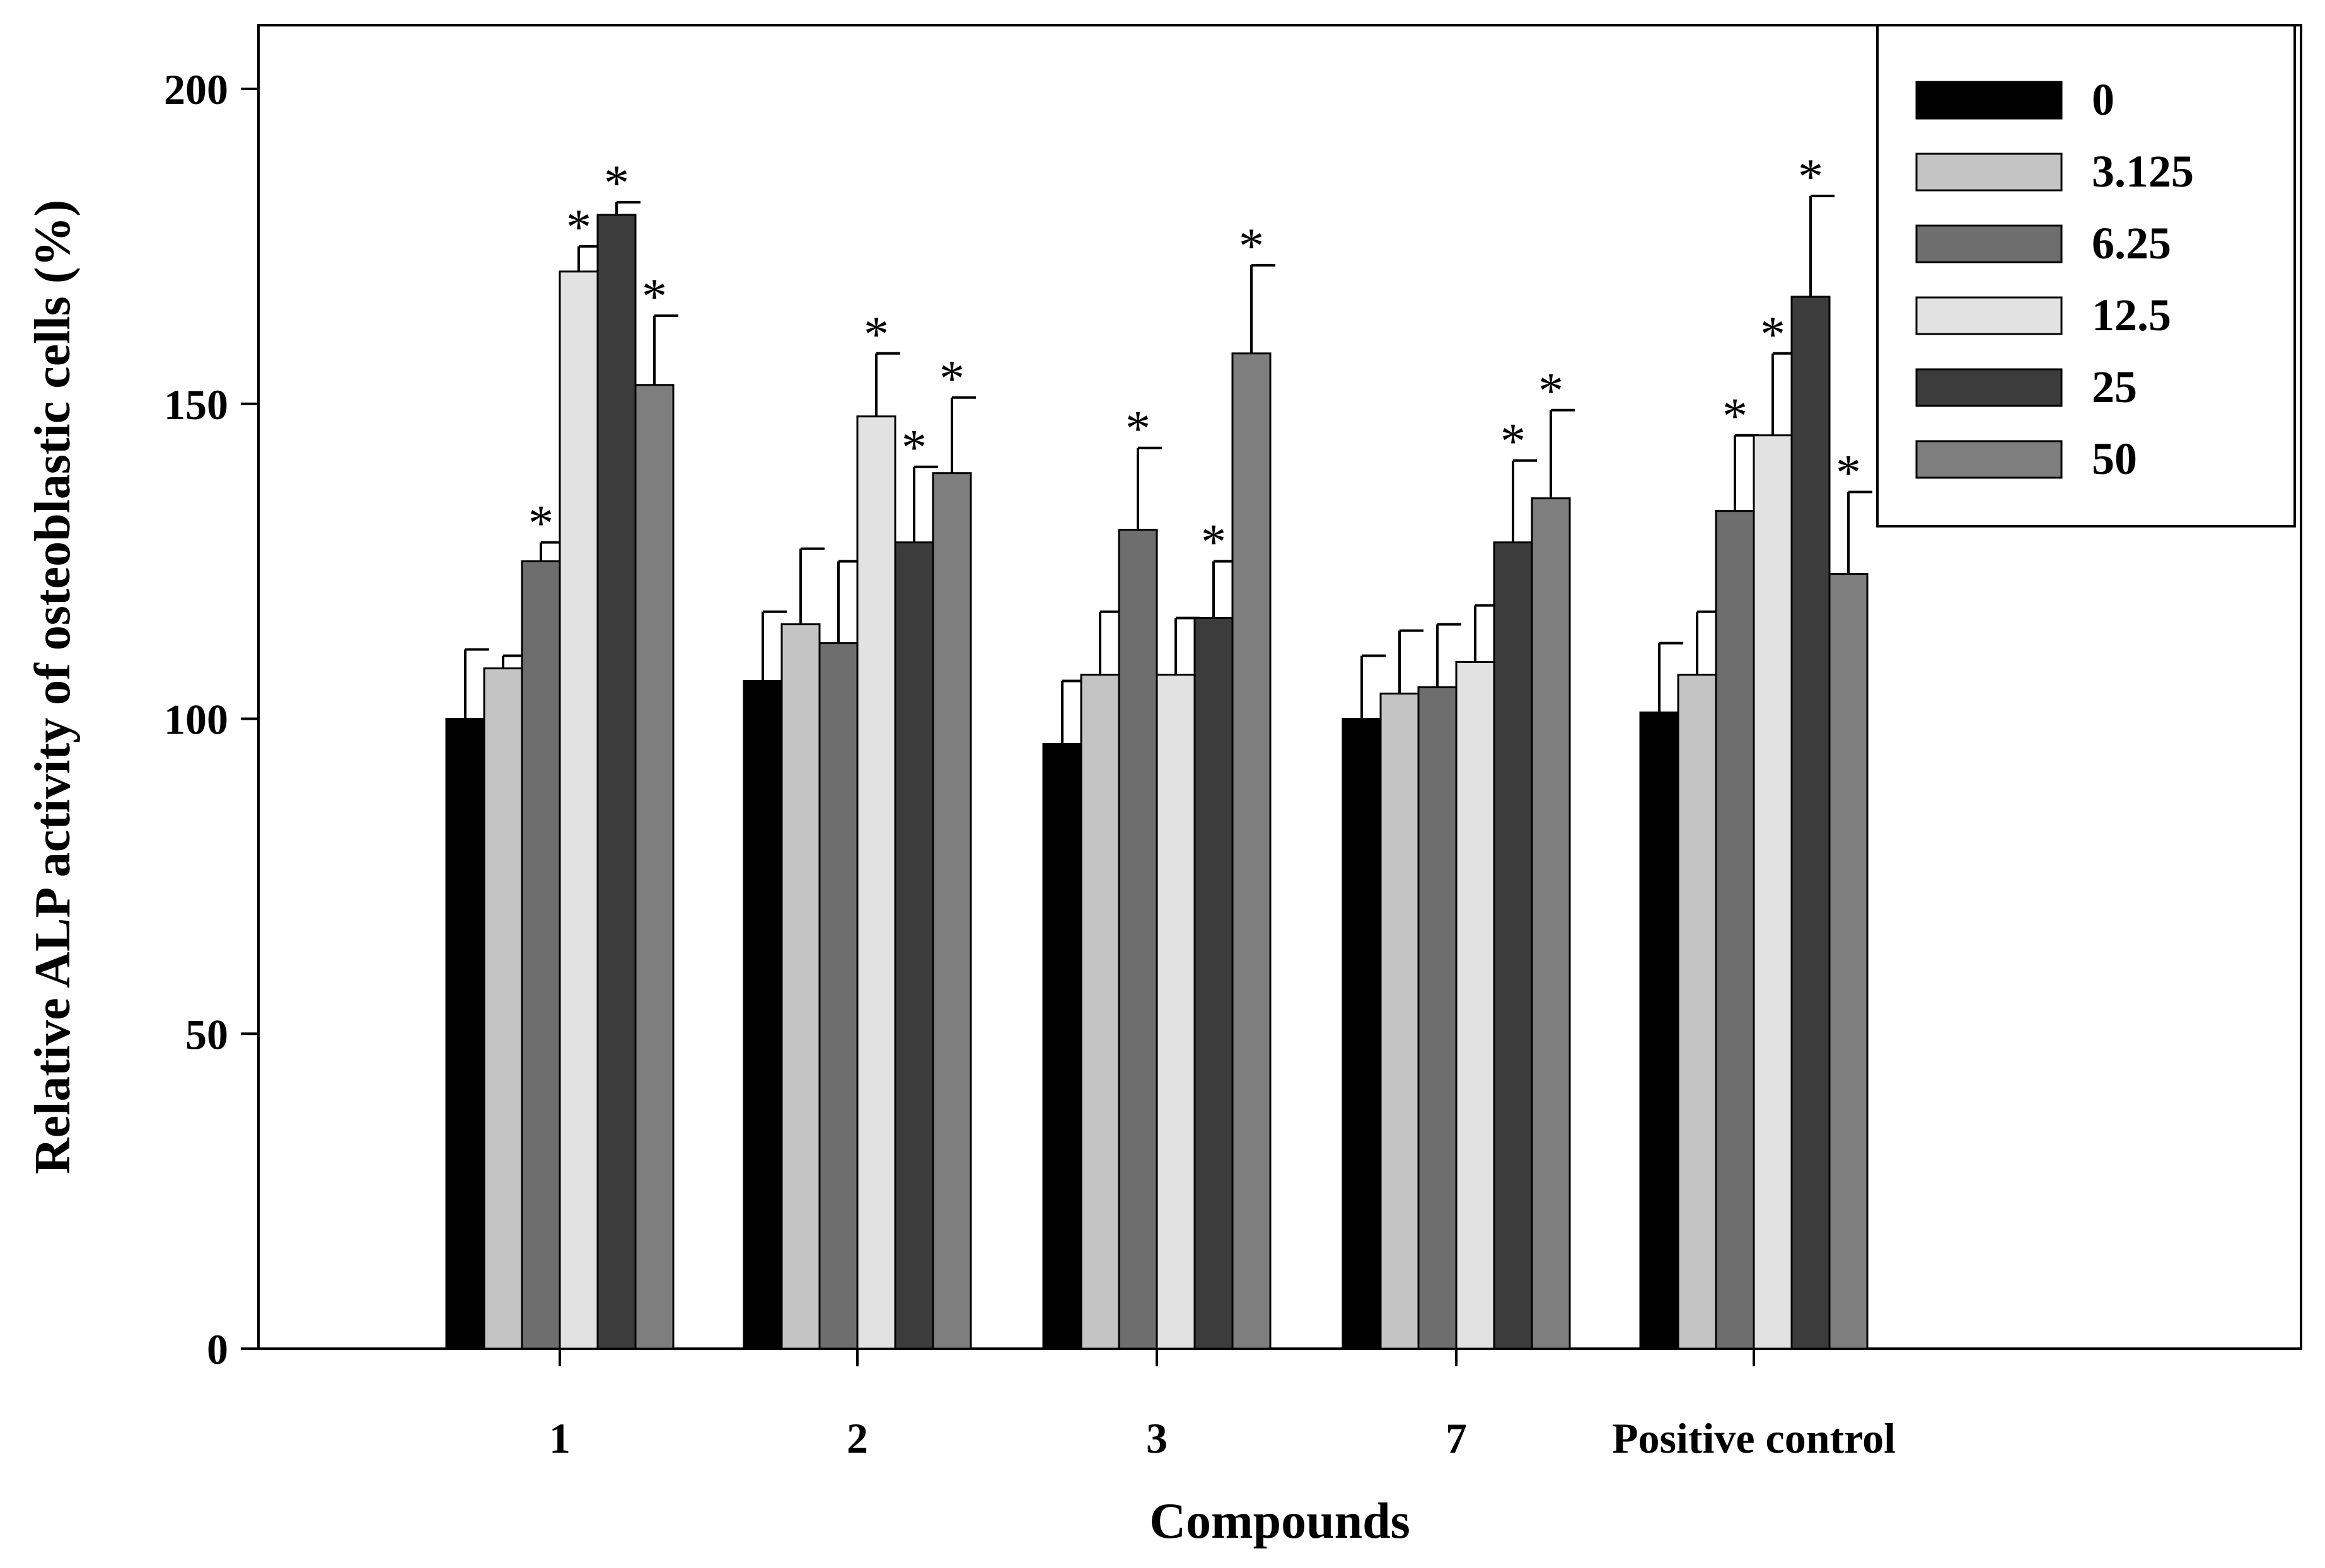  I want to click on x-tick-label: 2, so click(857, 1438).